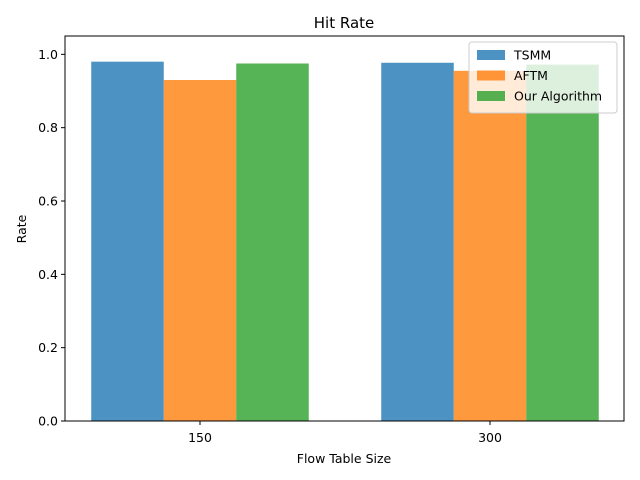  I want to click on y-tick-label: 0.6, so click(48, 201).